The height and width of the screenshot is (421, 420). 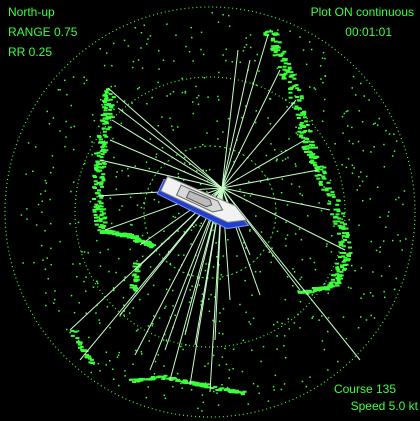 What do you see at coordinates (362, 12) in the screenshot?
I see `plot-status: Plot ON continuous` at bounding box center [362, 12].